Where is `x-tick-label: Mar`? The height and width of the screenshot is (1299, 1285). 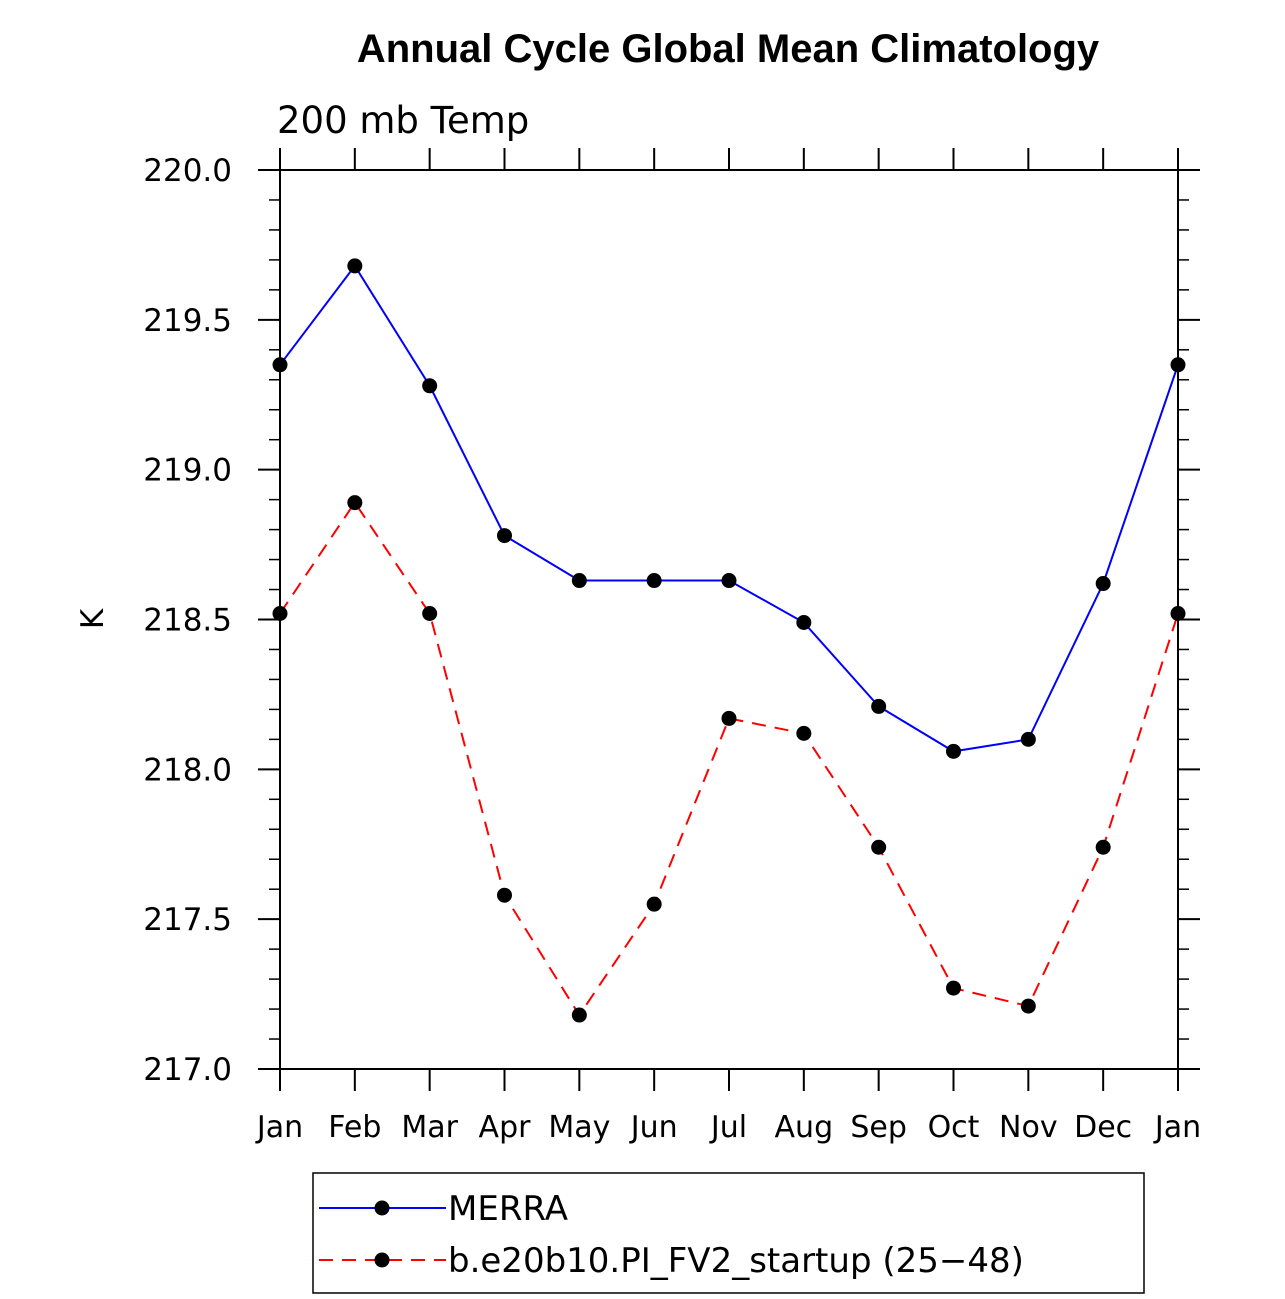
x-tick-label: Mar is located at coordinates (429, 1127).